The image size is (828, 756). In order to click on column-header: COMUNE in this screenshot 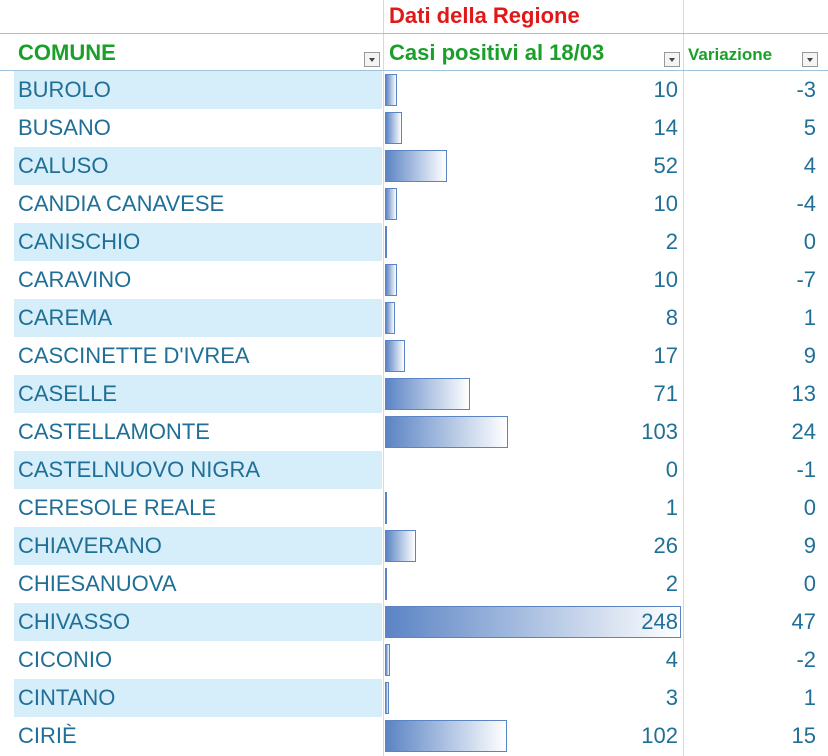, I will do `click(67, 52)`.